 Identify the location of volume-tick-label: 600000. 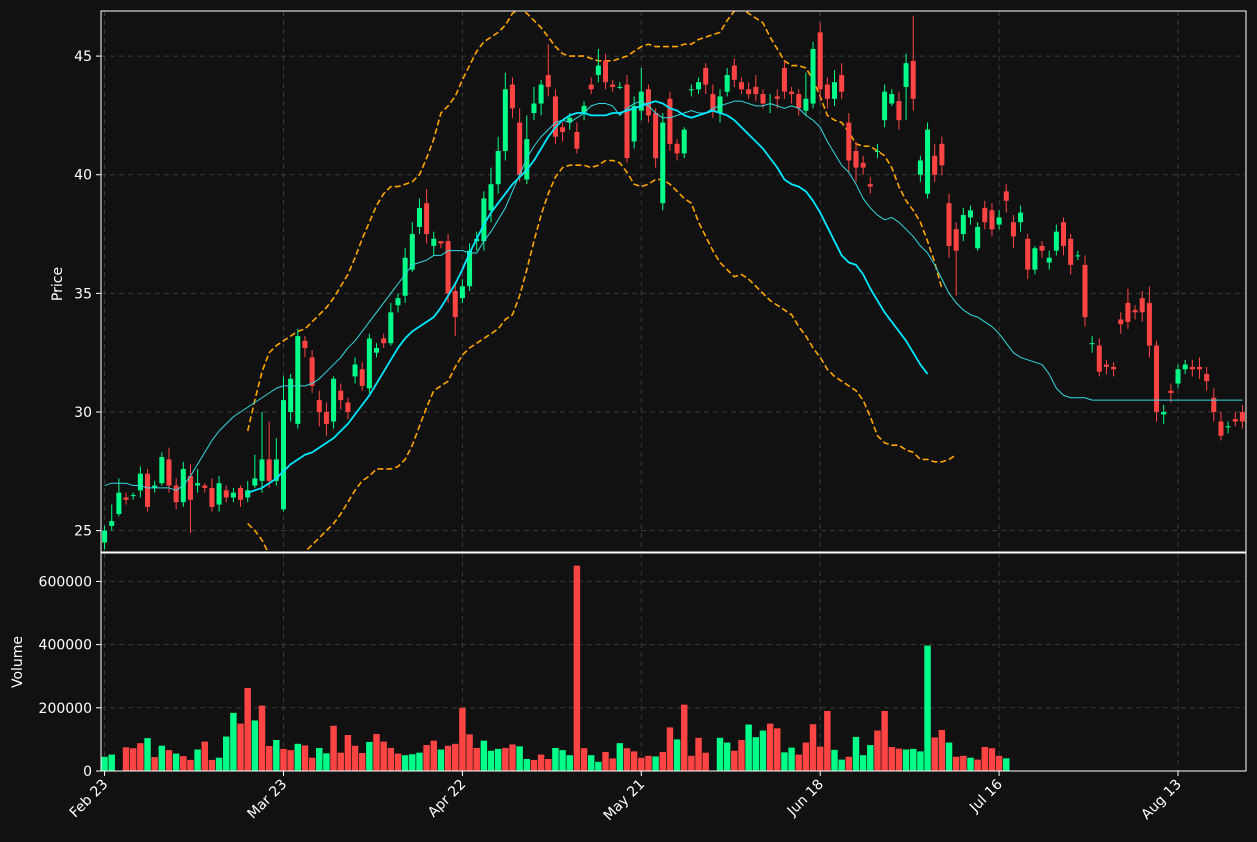
(65, 582).